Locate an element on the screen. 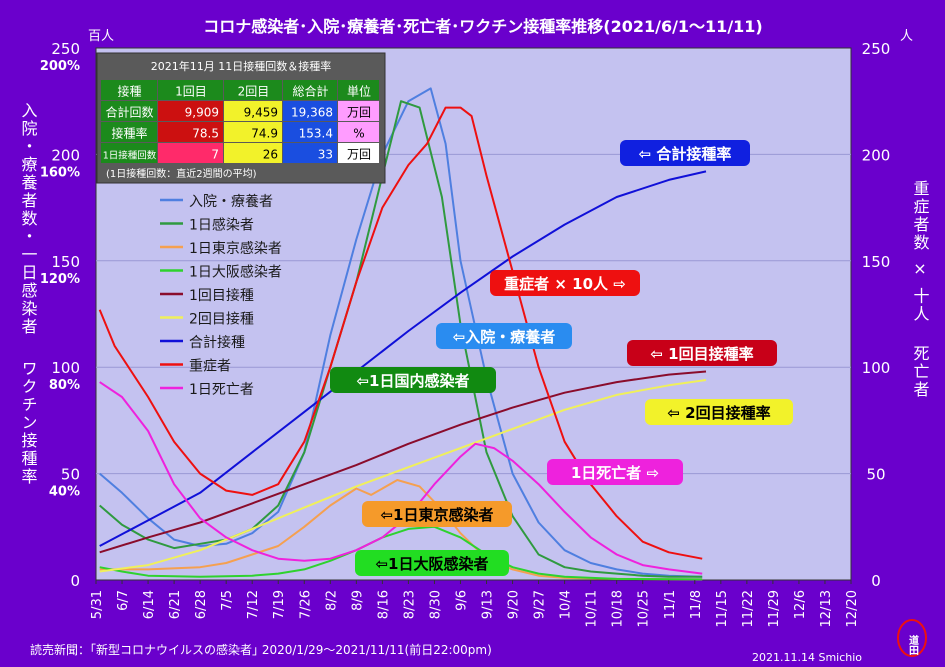 The height and width of the screenshot is (667, 945). x-tick-label: 10/11 is located at coordinates (592, 608).